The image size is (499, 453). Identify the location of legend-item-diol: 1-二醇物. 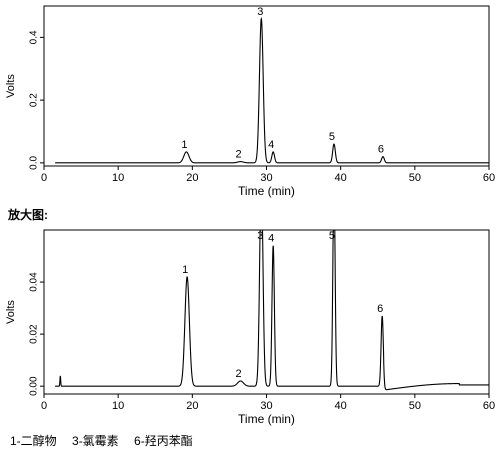
(33, 441).